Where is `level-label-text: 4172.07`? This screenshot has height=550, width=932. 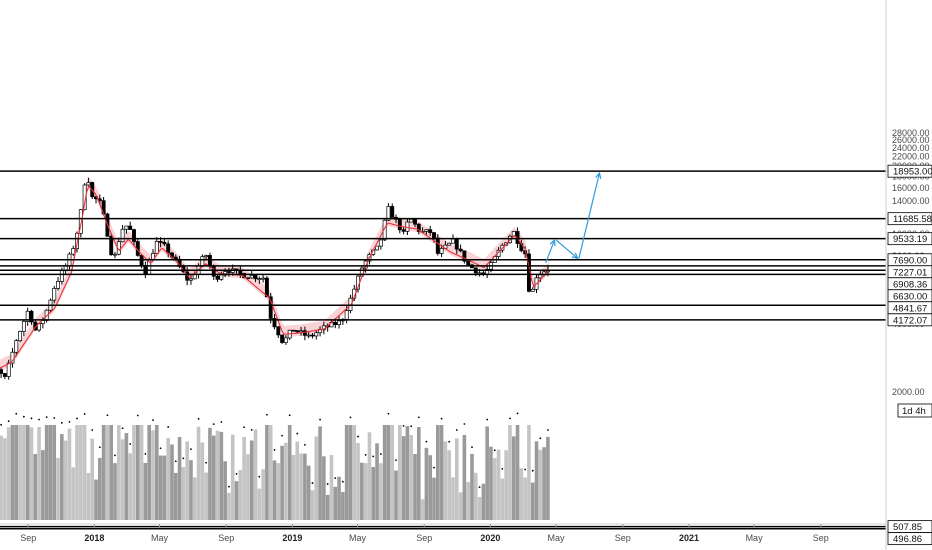 level-label-text: 4172.07 is located at coordinates (910, 320).